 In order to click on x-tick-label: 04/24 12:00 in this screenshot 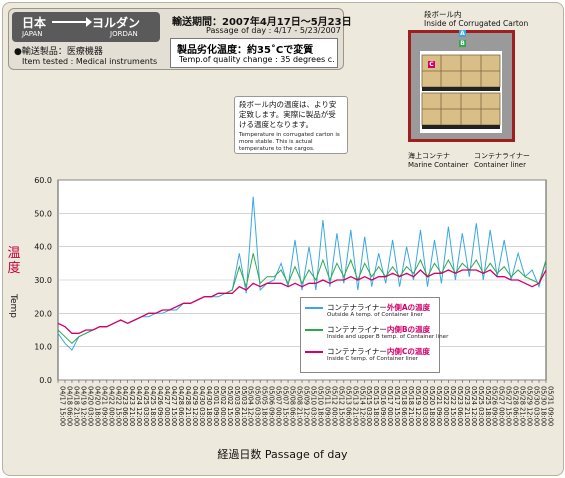, I will do `click(139, 406)`.